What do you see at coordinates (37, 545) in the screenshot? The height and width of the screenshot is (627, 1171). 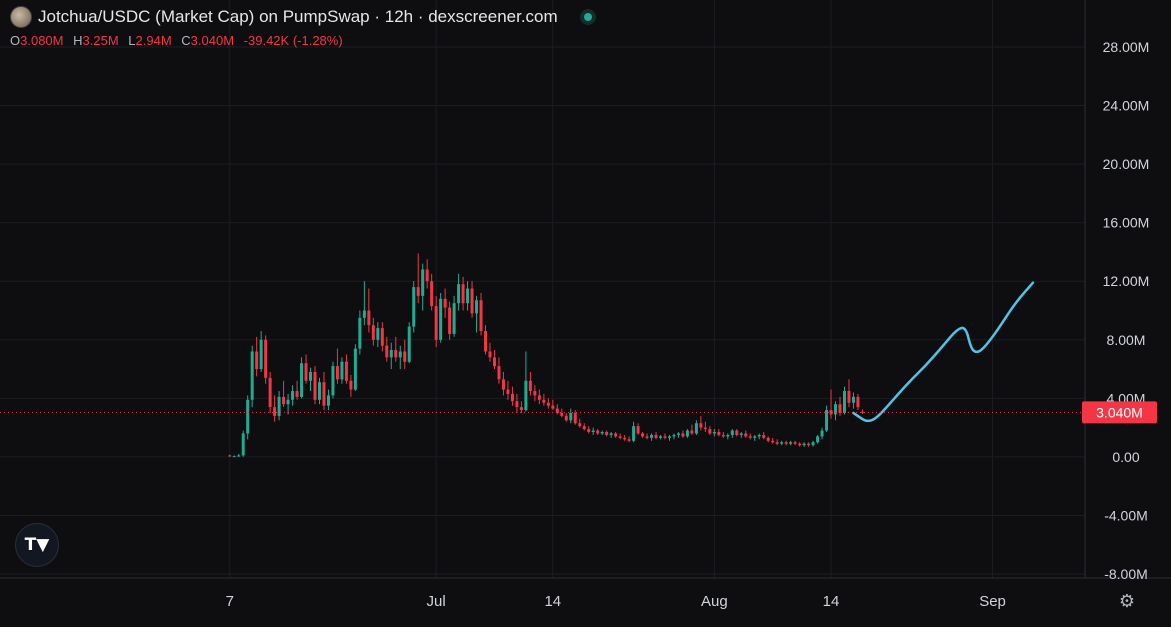 I see `tradingview-logo-icon: T▼` at bounding box center [37, 545].